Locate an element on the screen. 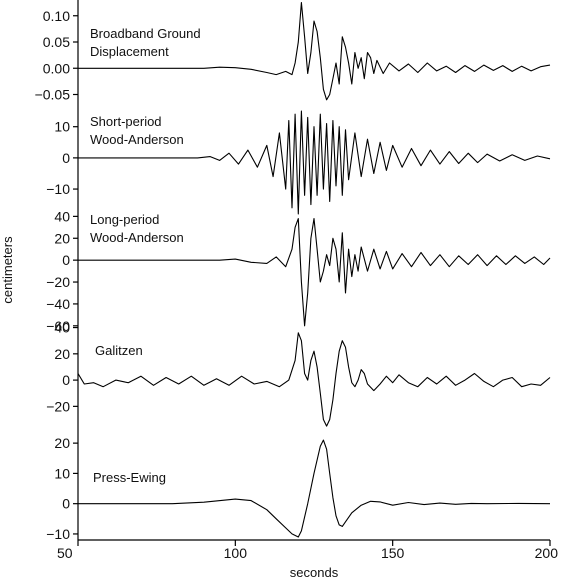  y-axis-title: centimeters is located at coordinates (7, 270).